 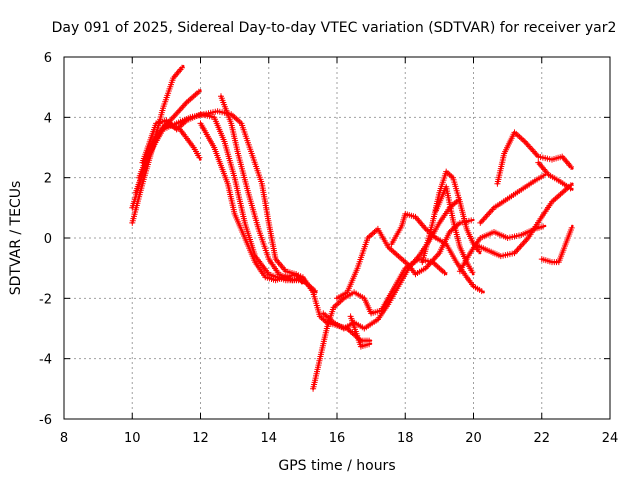 What do you see at coordinates (268, 438) in the screenshot?
I see `x-tick-label: 14` at bounding box center [268, 438].